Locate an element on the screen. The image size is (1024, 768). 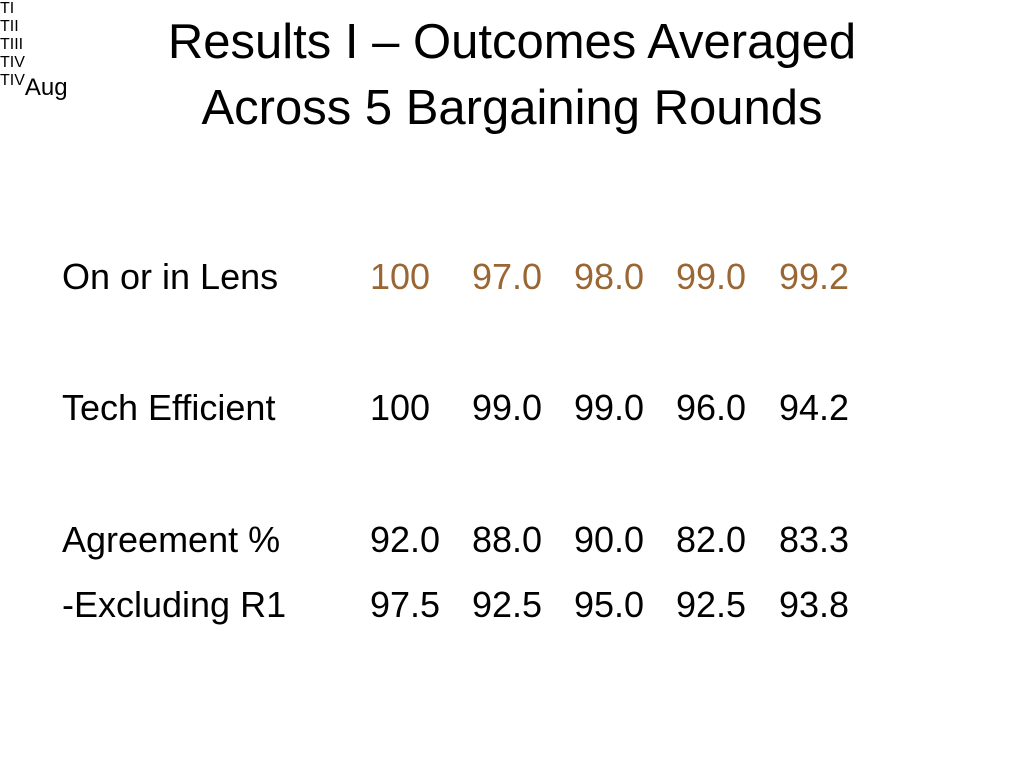
row-label: Agreement % is located at coordinates (171, 539).